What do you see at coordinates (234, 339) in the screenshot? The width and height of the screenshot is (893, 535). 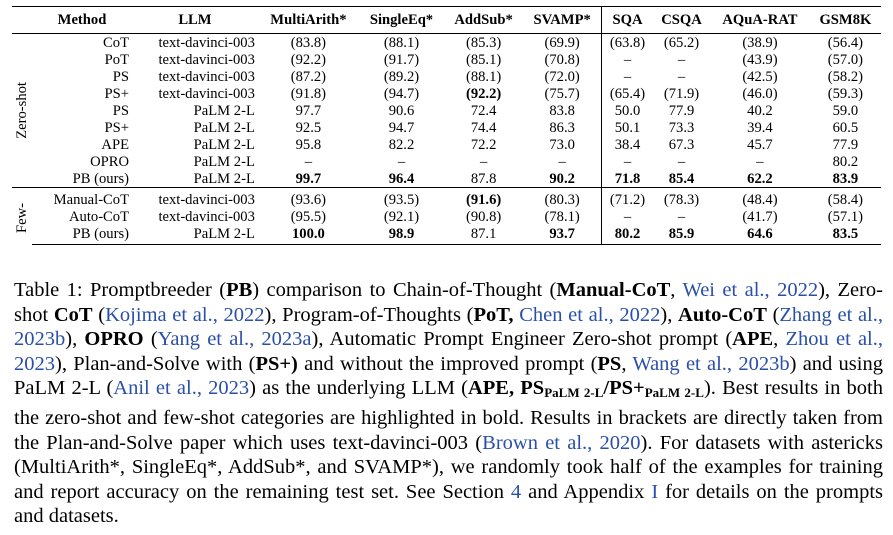 I see `citation-link: Yang et al., 2023a` at bounding box center [234, 339].